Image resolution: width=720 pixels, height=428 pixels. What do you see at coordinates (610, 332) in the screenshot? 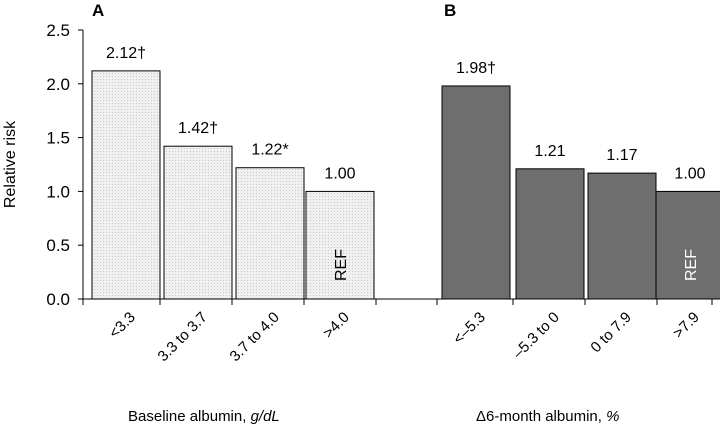
I see `category-label-1-2: 0 to 7.9` at bounding box center [610, 332].